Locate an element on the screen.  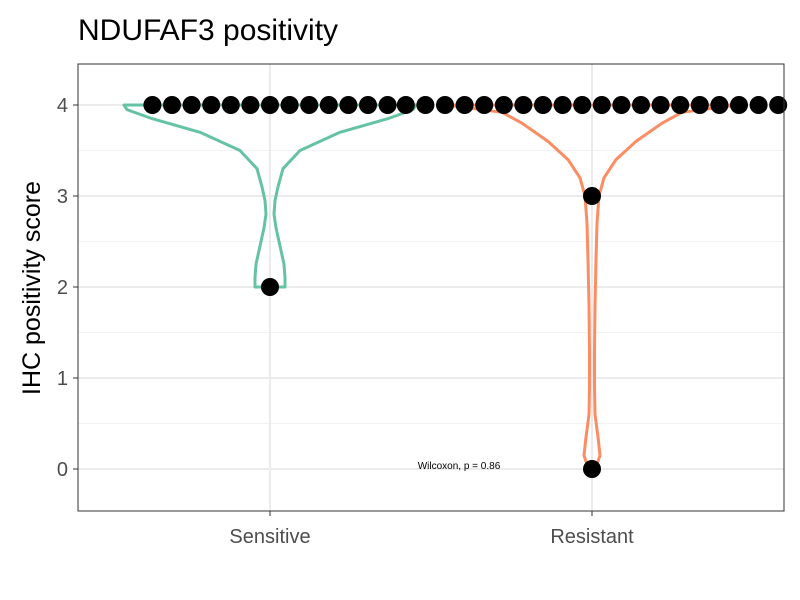
y-tick-label: 0 is located at coordinates (62, 470).